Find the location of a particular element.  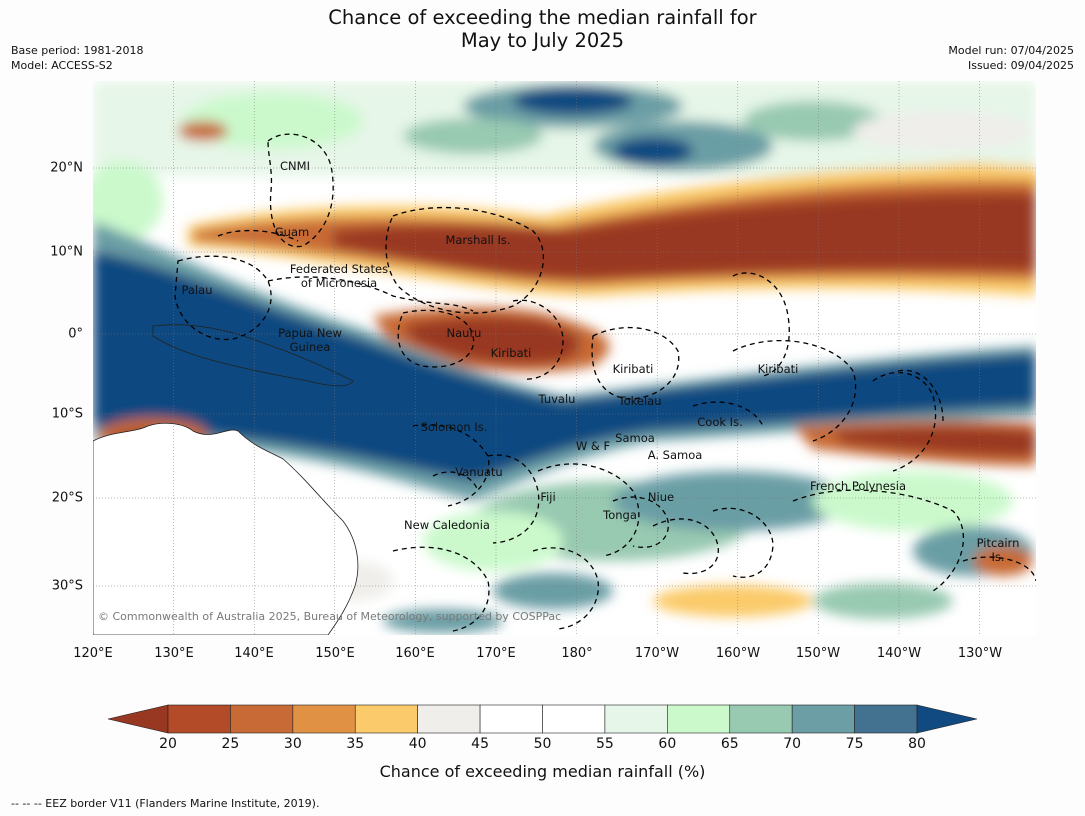

colorbar-tick-label: 55 is located at coordinates (604, 744).